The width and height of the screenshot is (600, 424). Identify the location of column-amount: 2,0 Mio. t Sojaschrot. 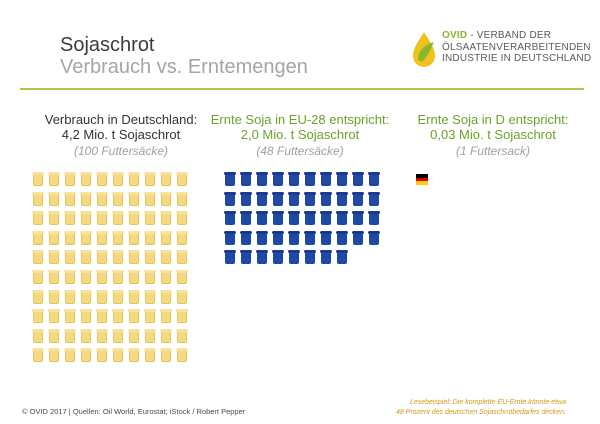
(300, 134).